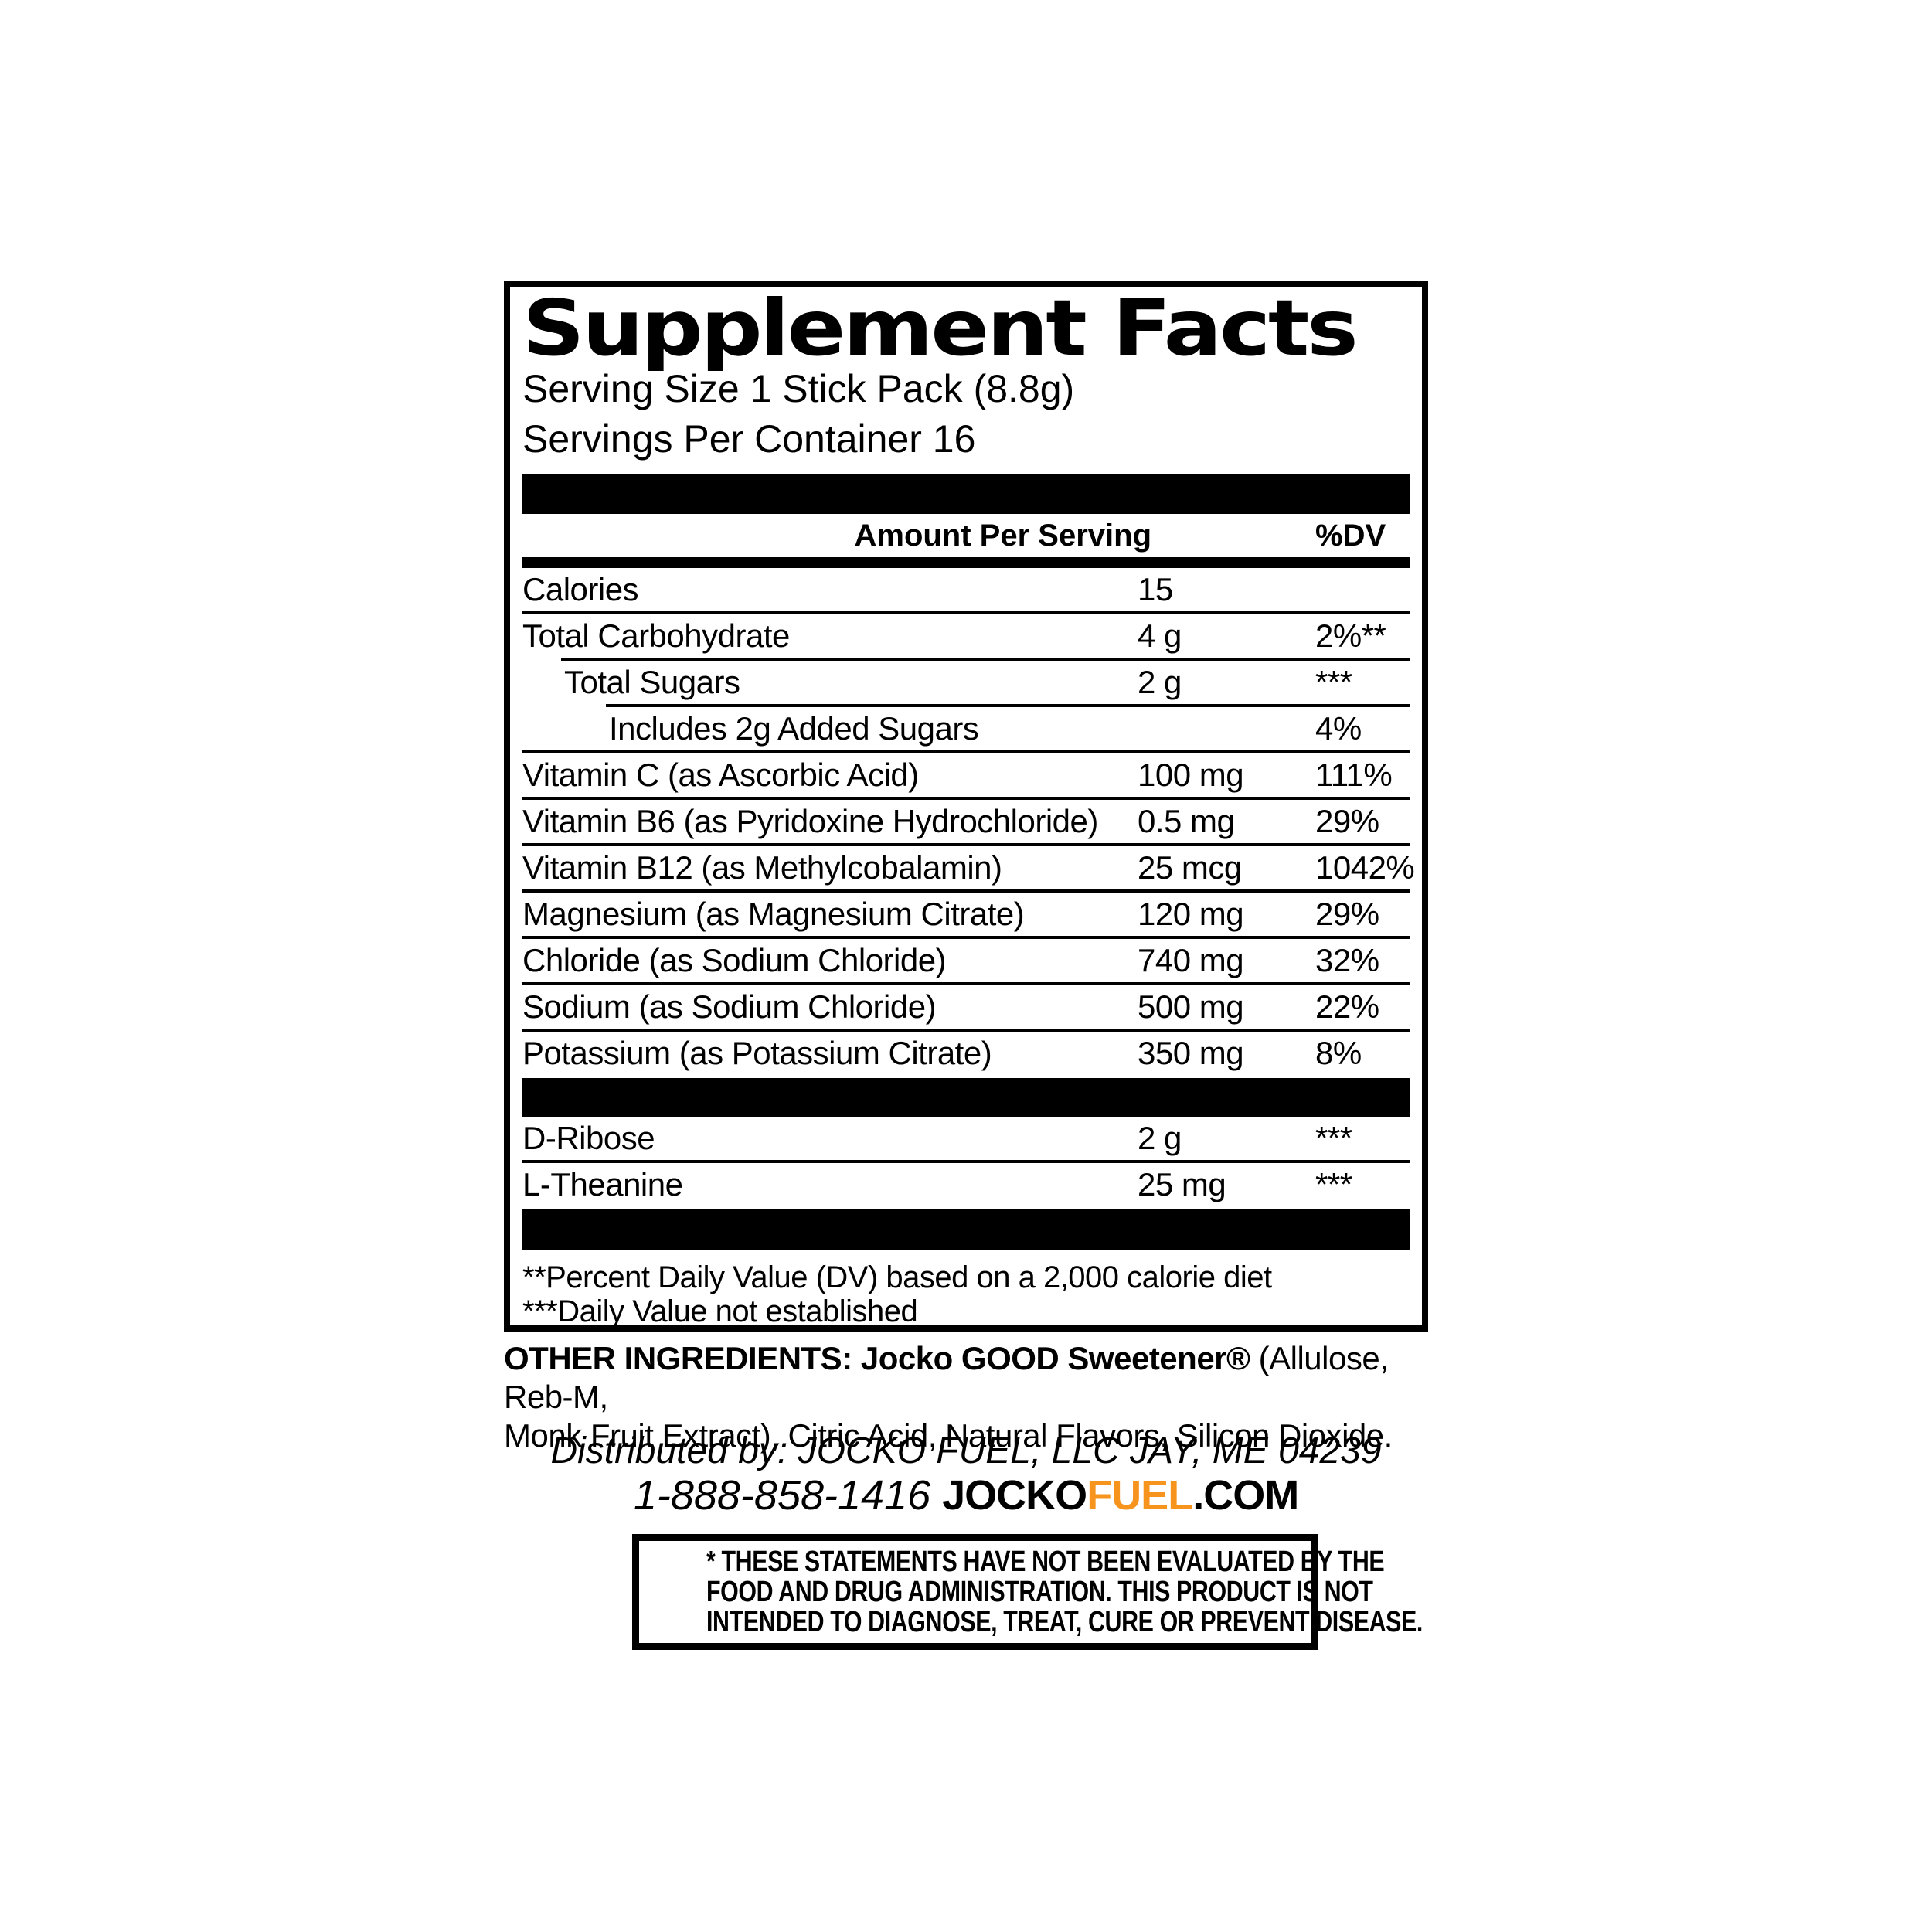 This screenshot has width=1932, height=1932. What do you see at coordinates (762, 868) in the screenshot?
I see `nutrient-name: Vitamin B12 (as Methylcobalamin)` at bounding box center [762, 868].